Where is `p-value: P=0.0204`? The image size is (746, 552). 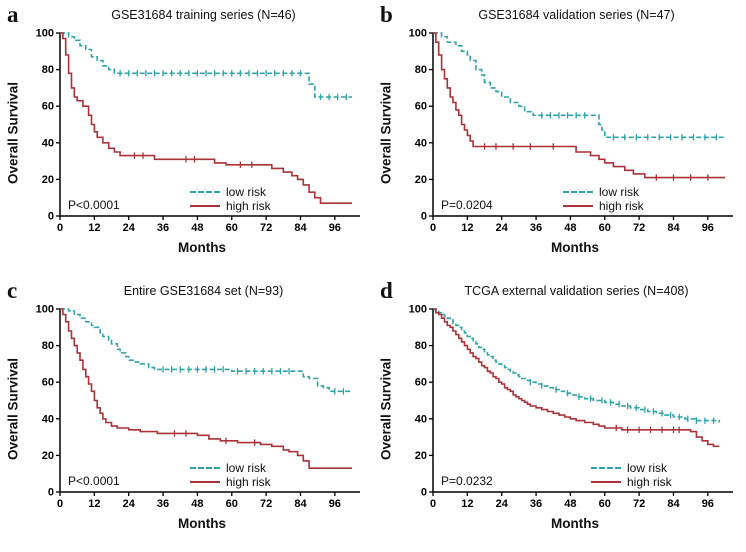 p-value: P=0.0204 is located at coordinates (467, 205).